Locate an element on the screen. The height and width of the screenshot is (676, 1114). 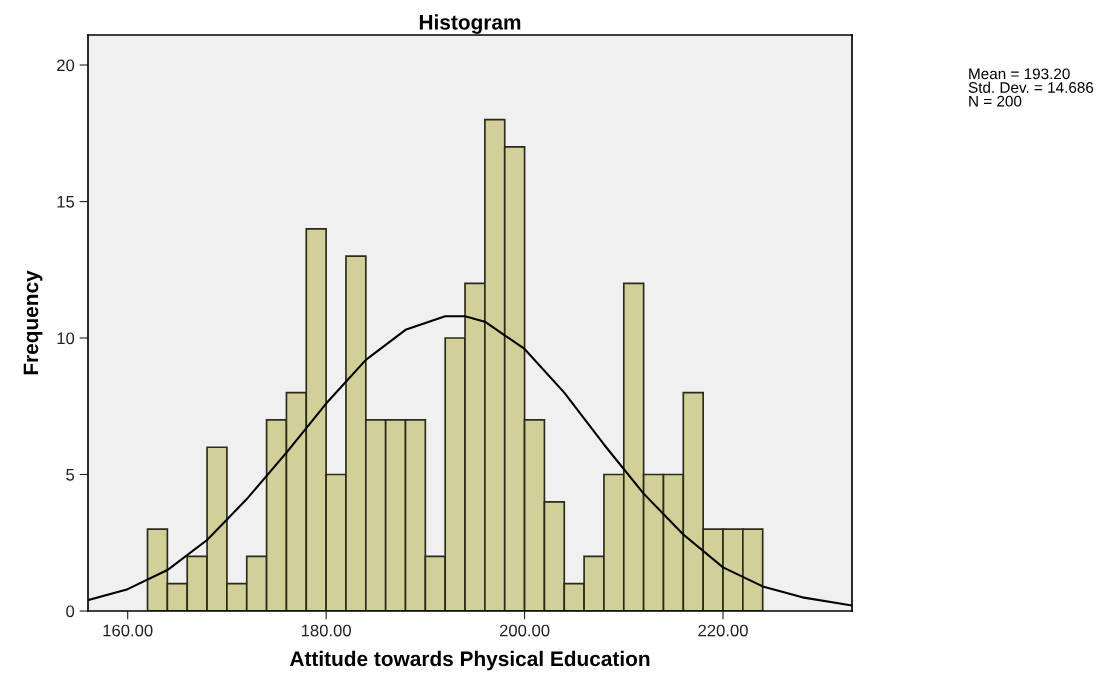
x-tick-label: 180.00 is located at coordinates (326, 630).